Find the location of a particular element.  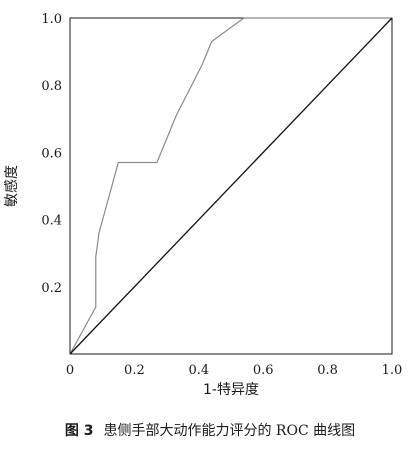

y-tick-label: 0.4 is located at coordinates (51, 221).